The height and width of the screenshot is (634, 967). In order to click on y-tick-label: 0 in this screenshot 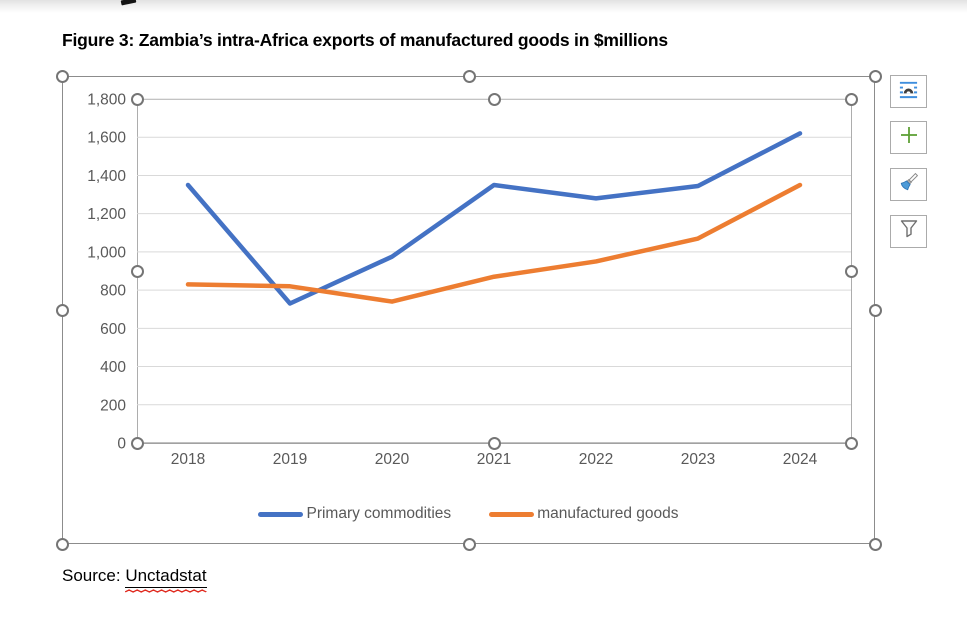, I will do `click(121, 444)`.